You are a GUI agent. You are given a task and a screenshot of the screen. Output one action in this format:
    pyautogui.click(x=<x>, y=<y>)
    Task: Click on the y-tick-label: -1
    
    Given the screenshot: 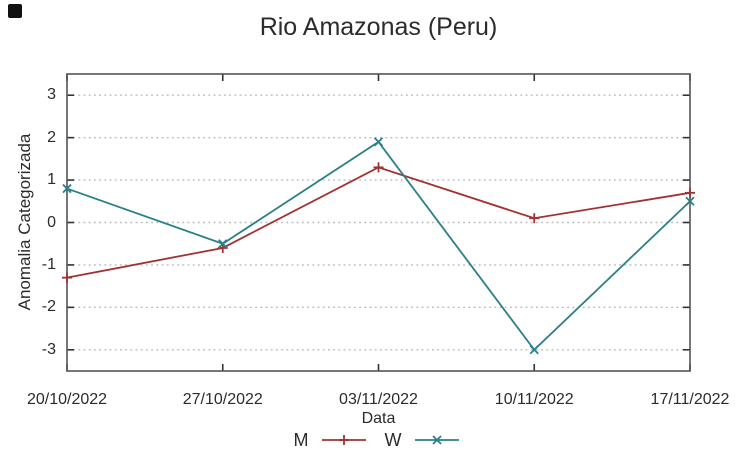 What is the action you would take?
    pyautogui.click(x=48, y=264)
    